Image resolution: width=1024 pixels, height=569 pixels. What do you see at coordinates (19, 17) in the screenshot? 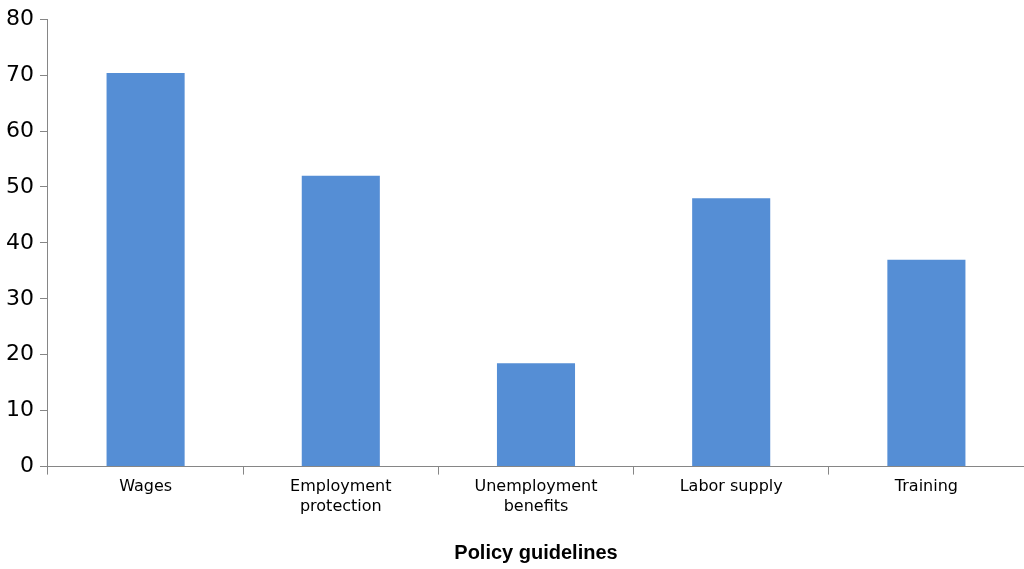
I see `y-tick-label: 80` at bounding box center [19, 17].